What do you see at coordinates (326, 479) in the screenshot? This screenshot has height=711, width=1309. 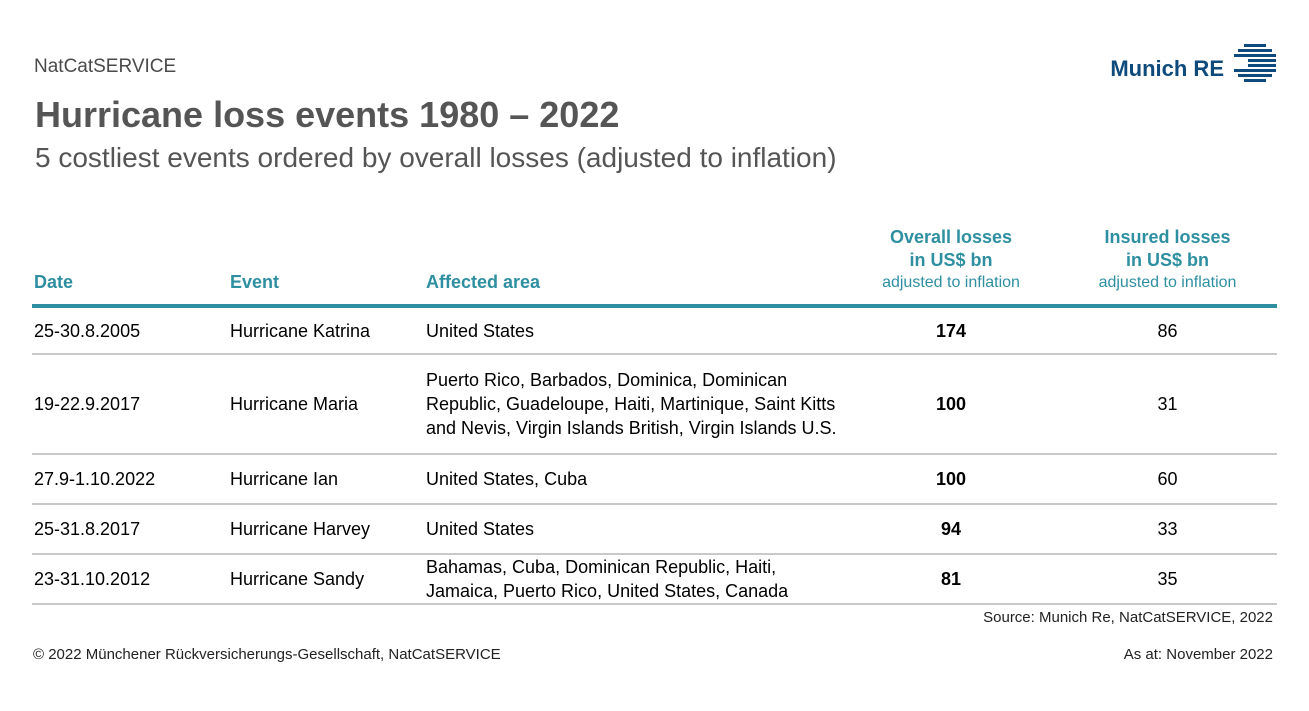 I see `cell-event: Hurricane Ian` at bounding box center [326, 479].